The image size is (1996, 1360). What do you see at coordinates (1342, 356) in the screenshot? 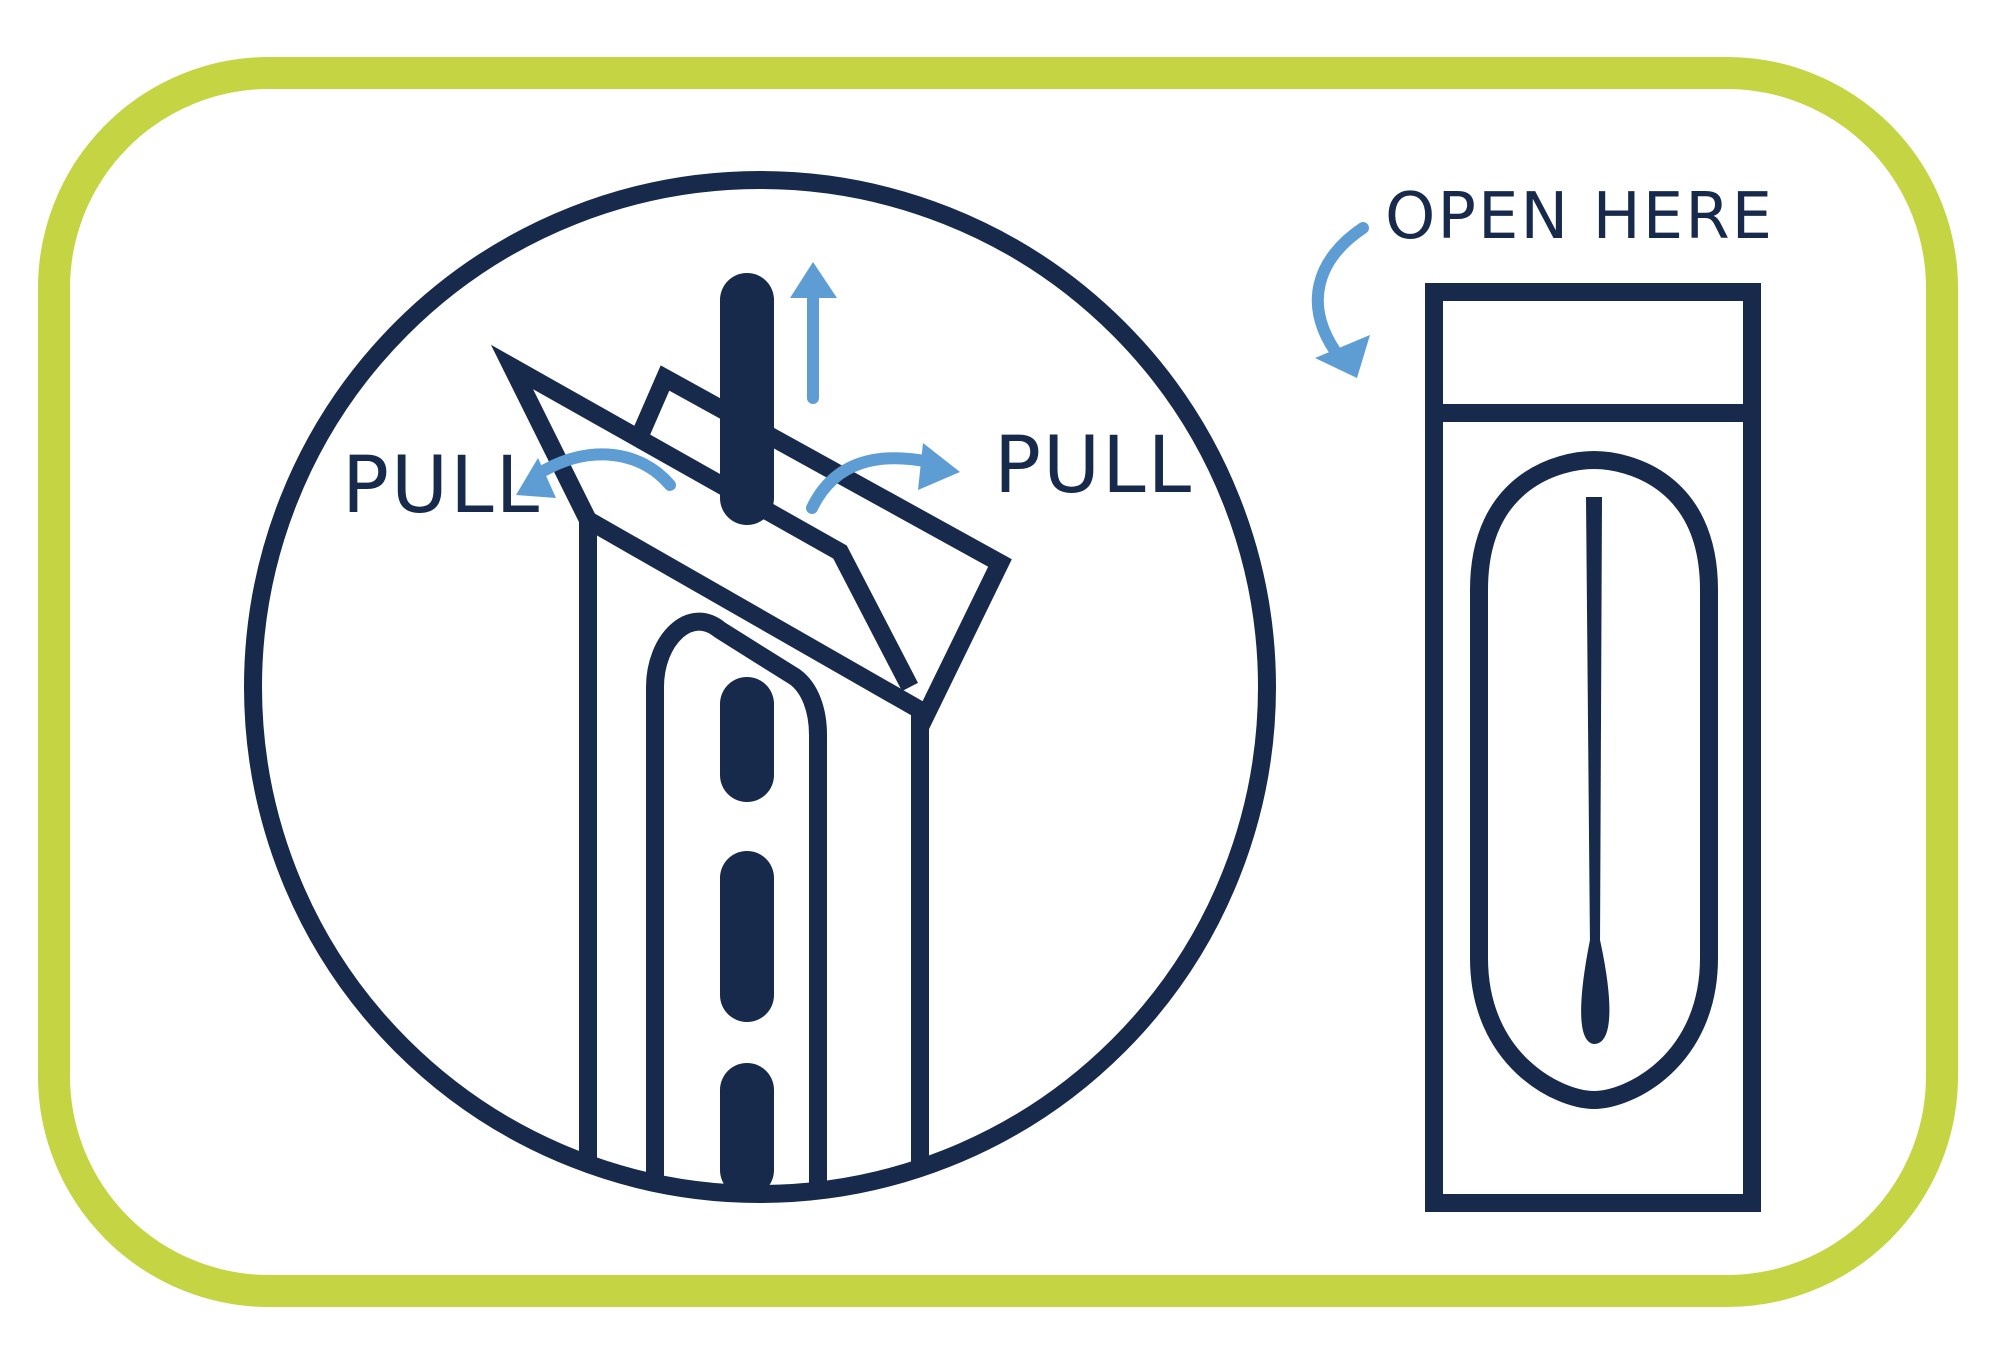
I see `open-here-arrowhead-icon` at bounding box center [1342, 356].